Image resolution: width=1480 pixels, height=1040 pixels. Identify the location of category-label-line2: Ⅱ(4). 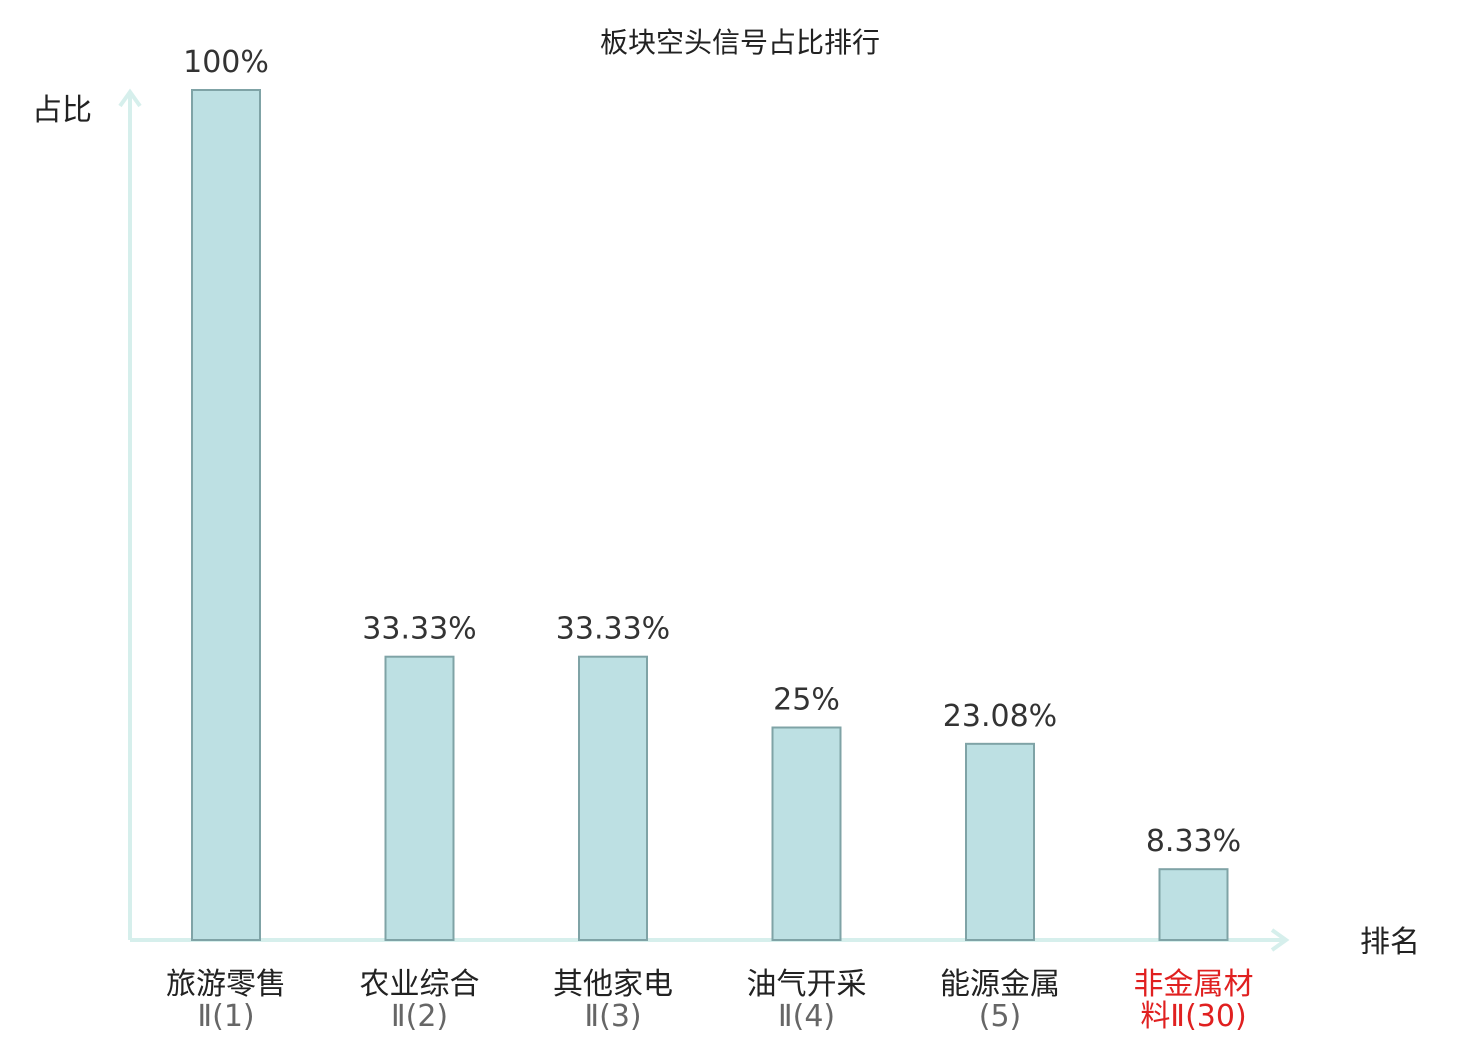
(806, 1016).